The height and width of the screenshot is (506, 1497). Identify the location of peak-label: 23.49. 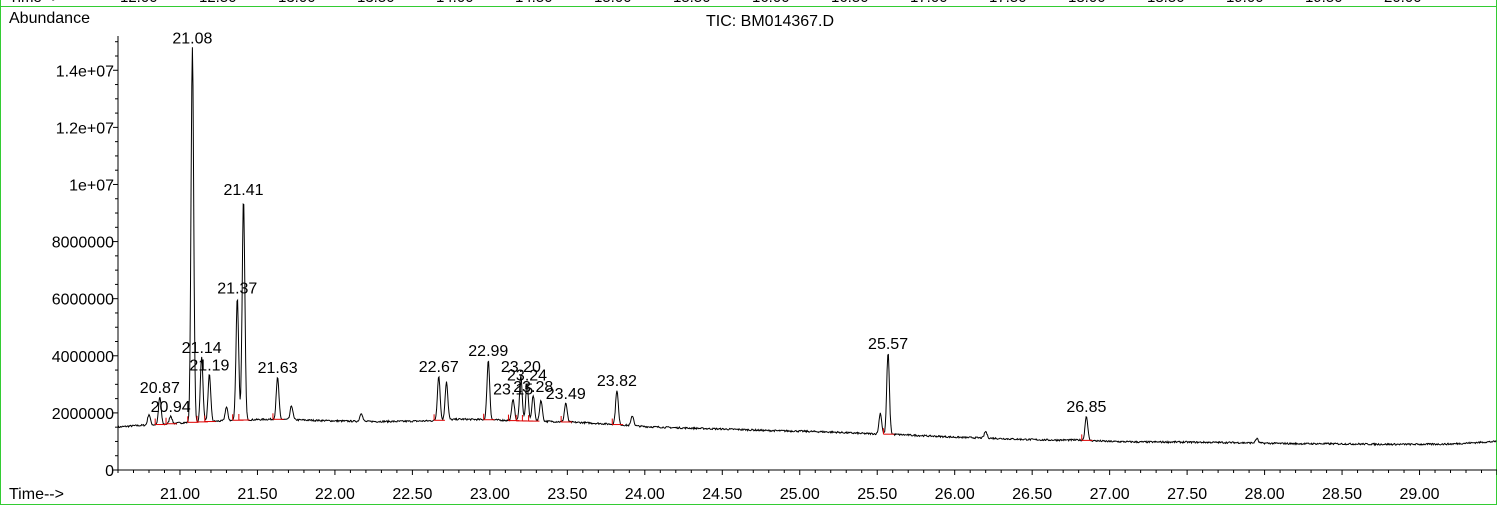
(566, 394).